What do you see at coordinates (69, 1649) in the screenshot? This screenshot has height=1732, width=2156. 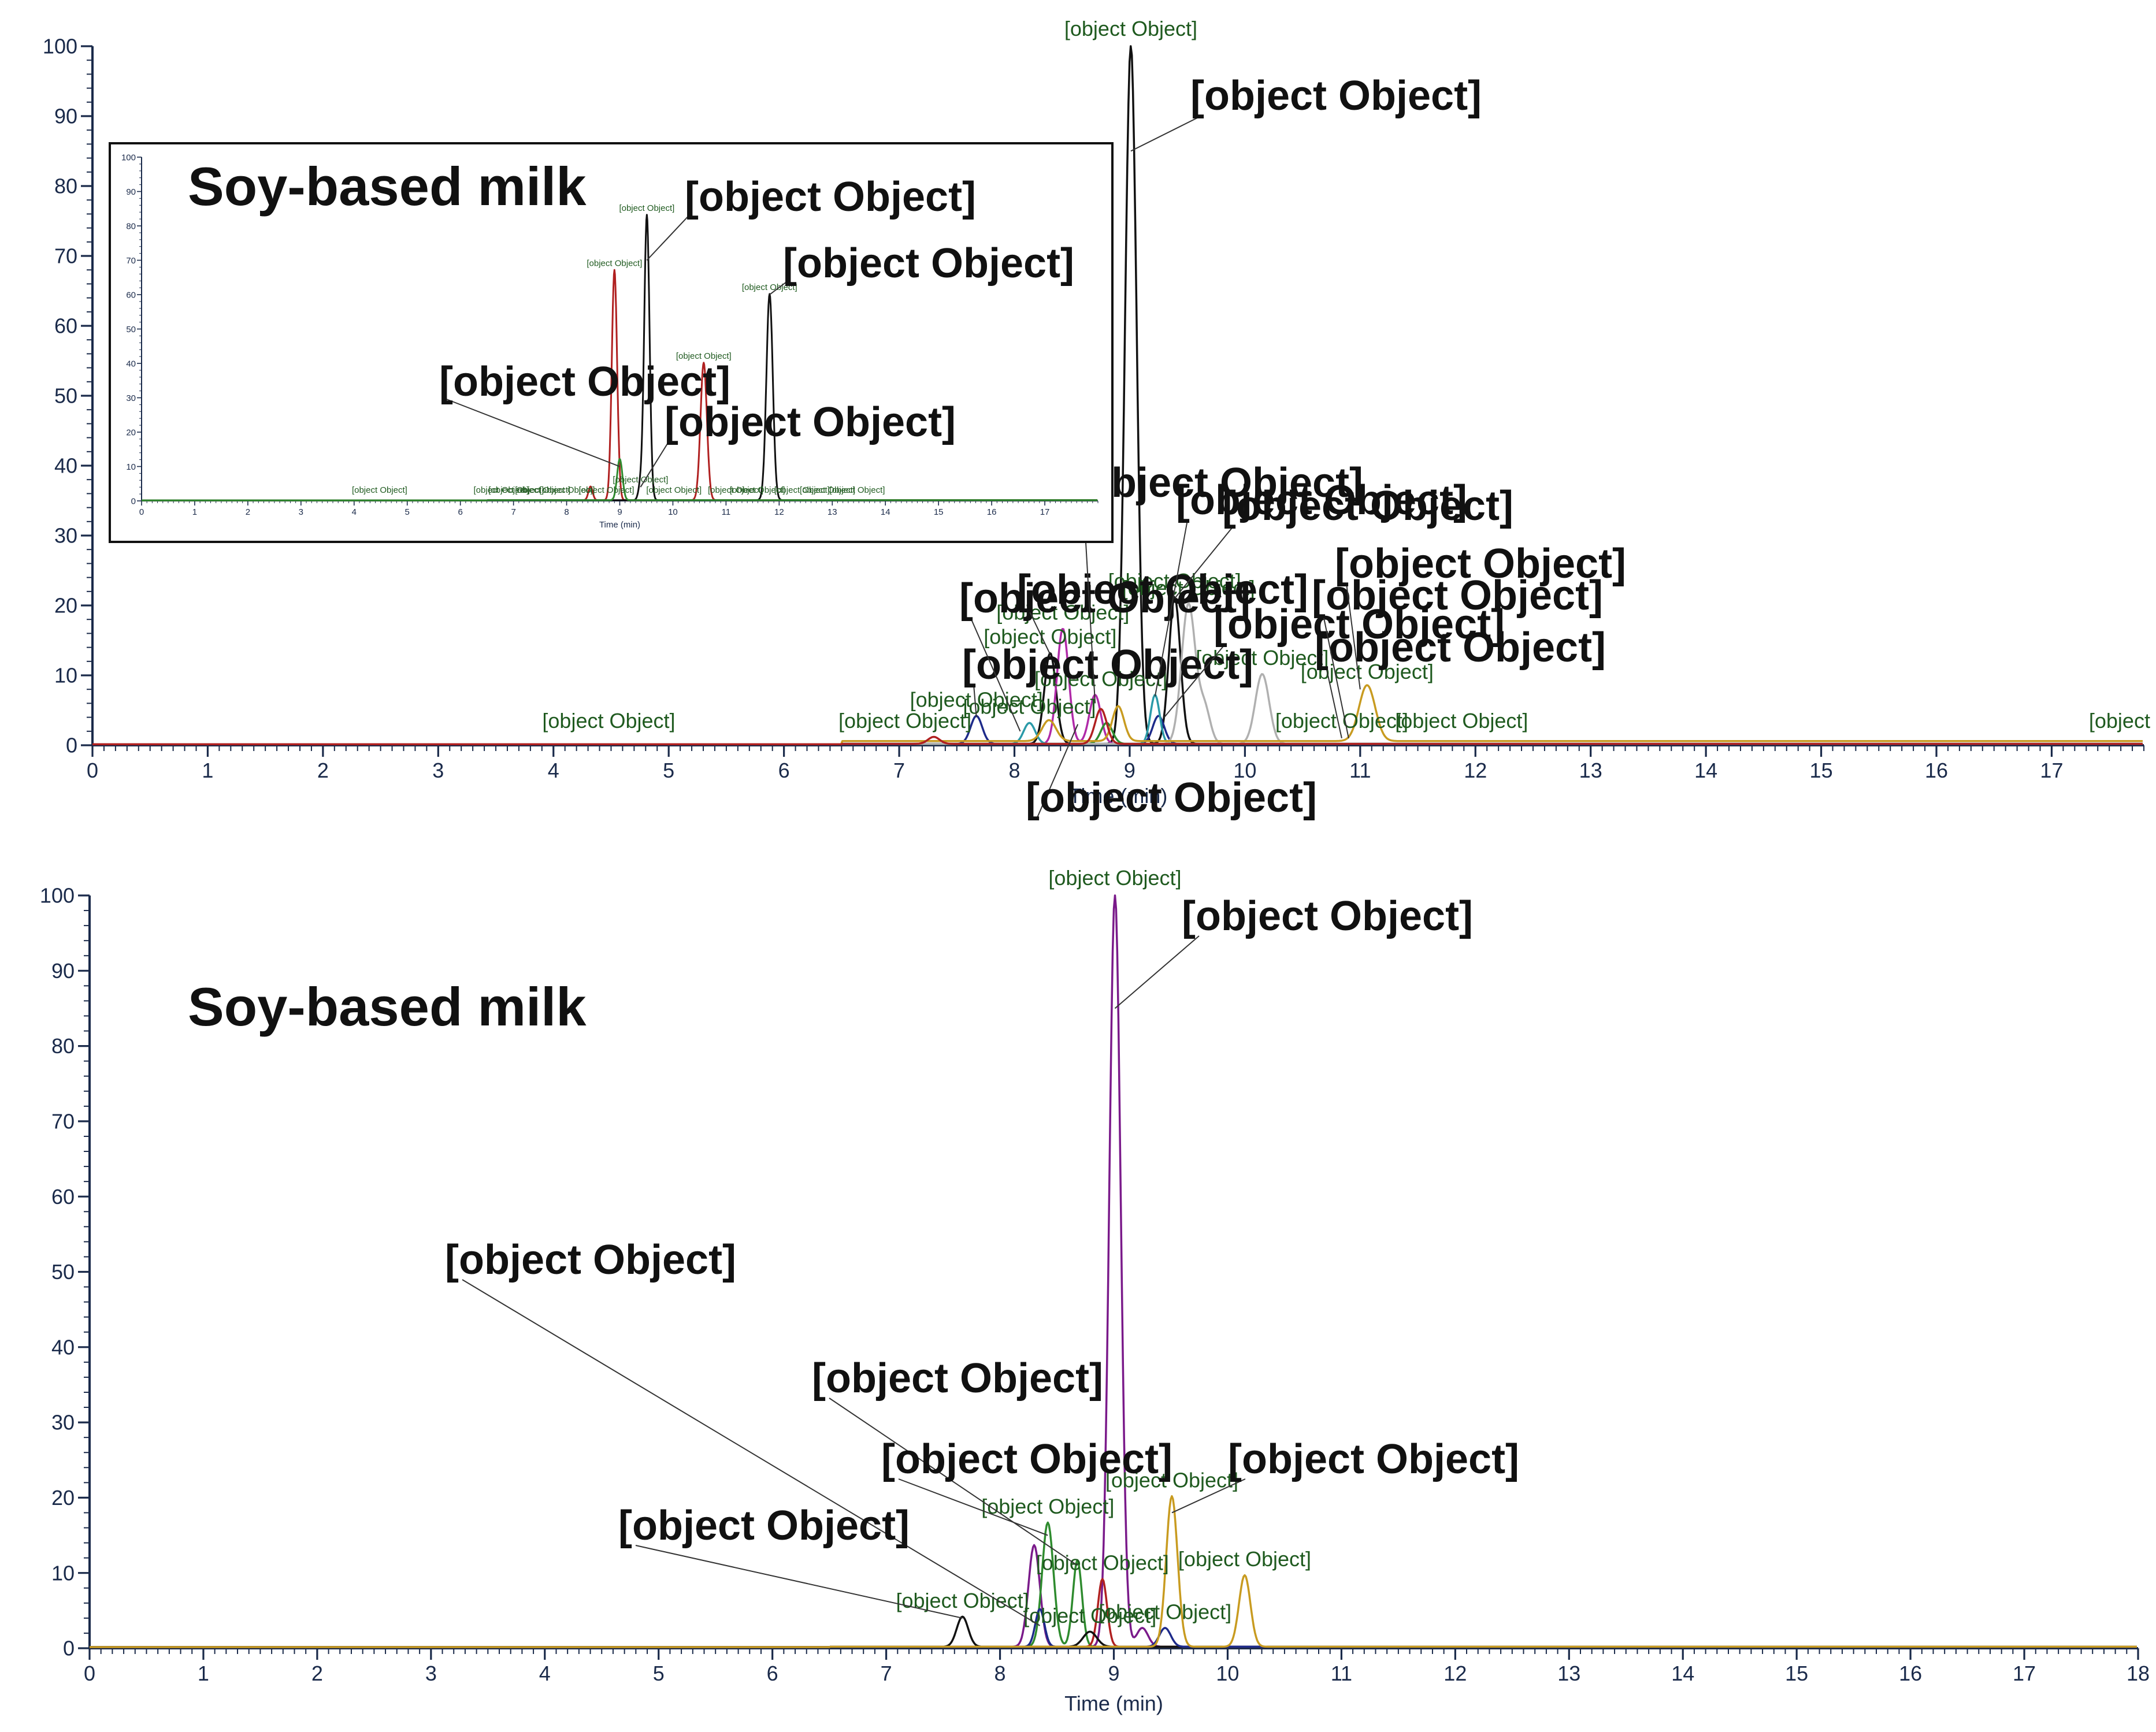 I see `y-tick-label: 0` at bounding box center [69, 1649].